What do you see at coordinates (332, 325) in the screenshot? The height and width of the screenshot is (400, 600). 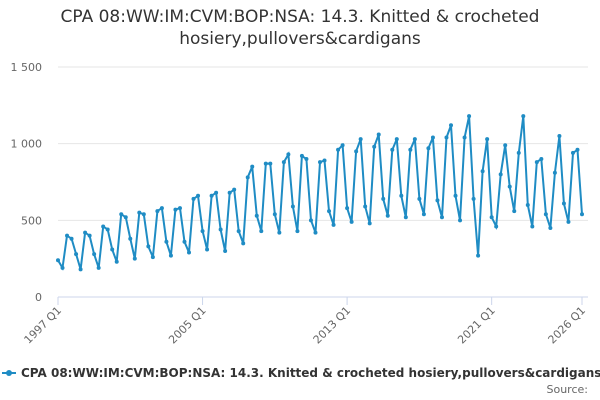 I see `x-tick-label: 2013 Q1` at bounding box center [332, 325].